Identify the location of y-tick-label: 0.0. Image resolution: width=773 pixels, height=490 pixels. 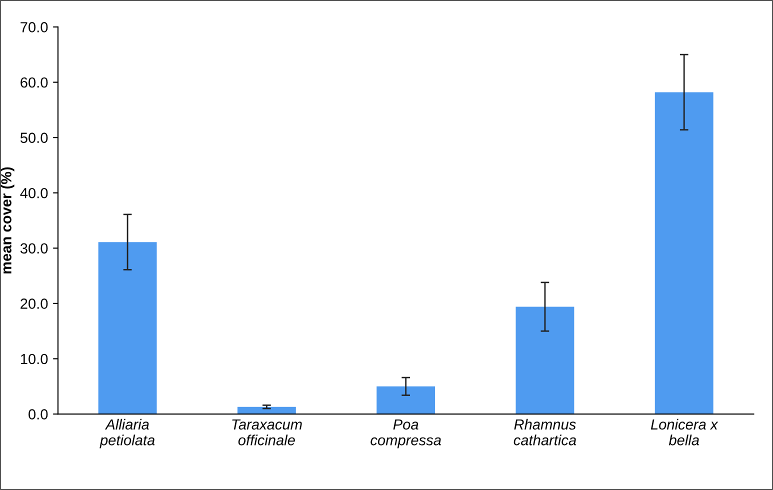
(38, 414).